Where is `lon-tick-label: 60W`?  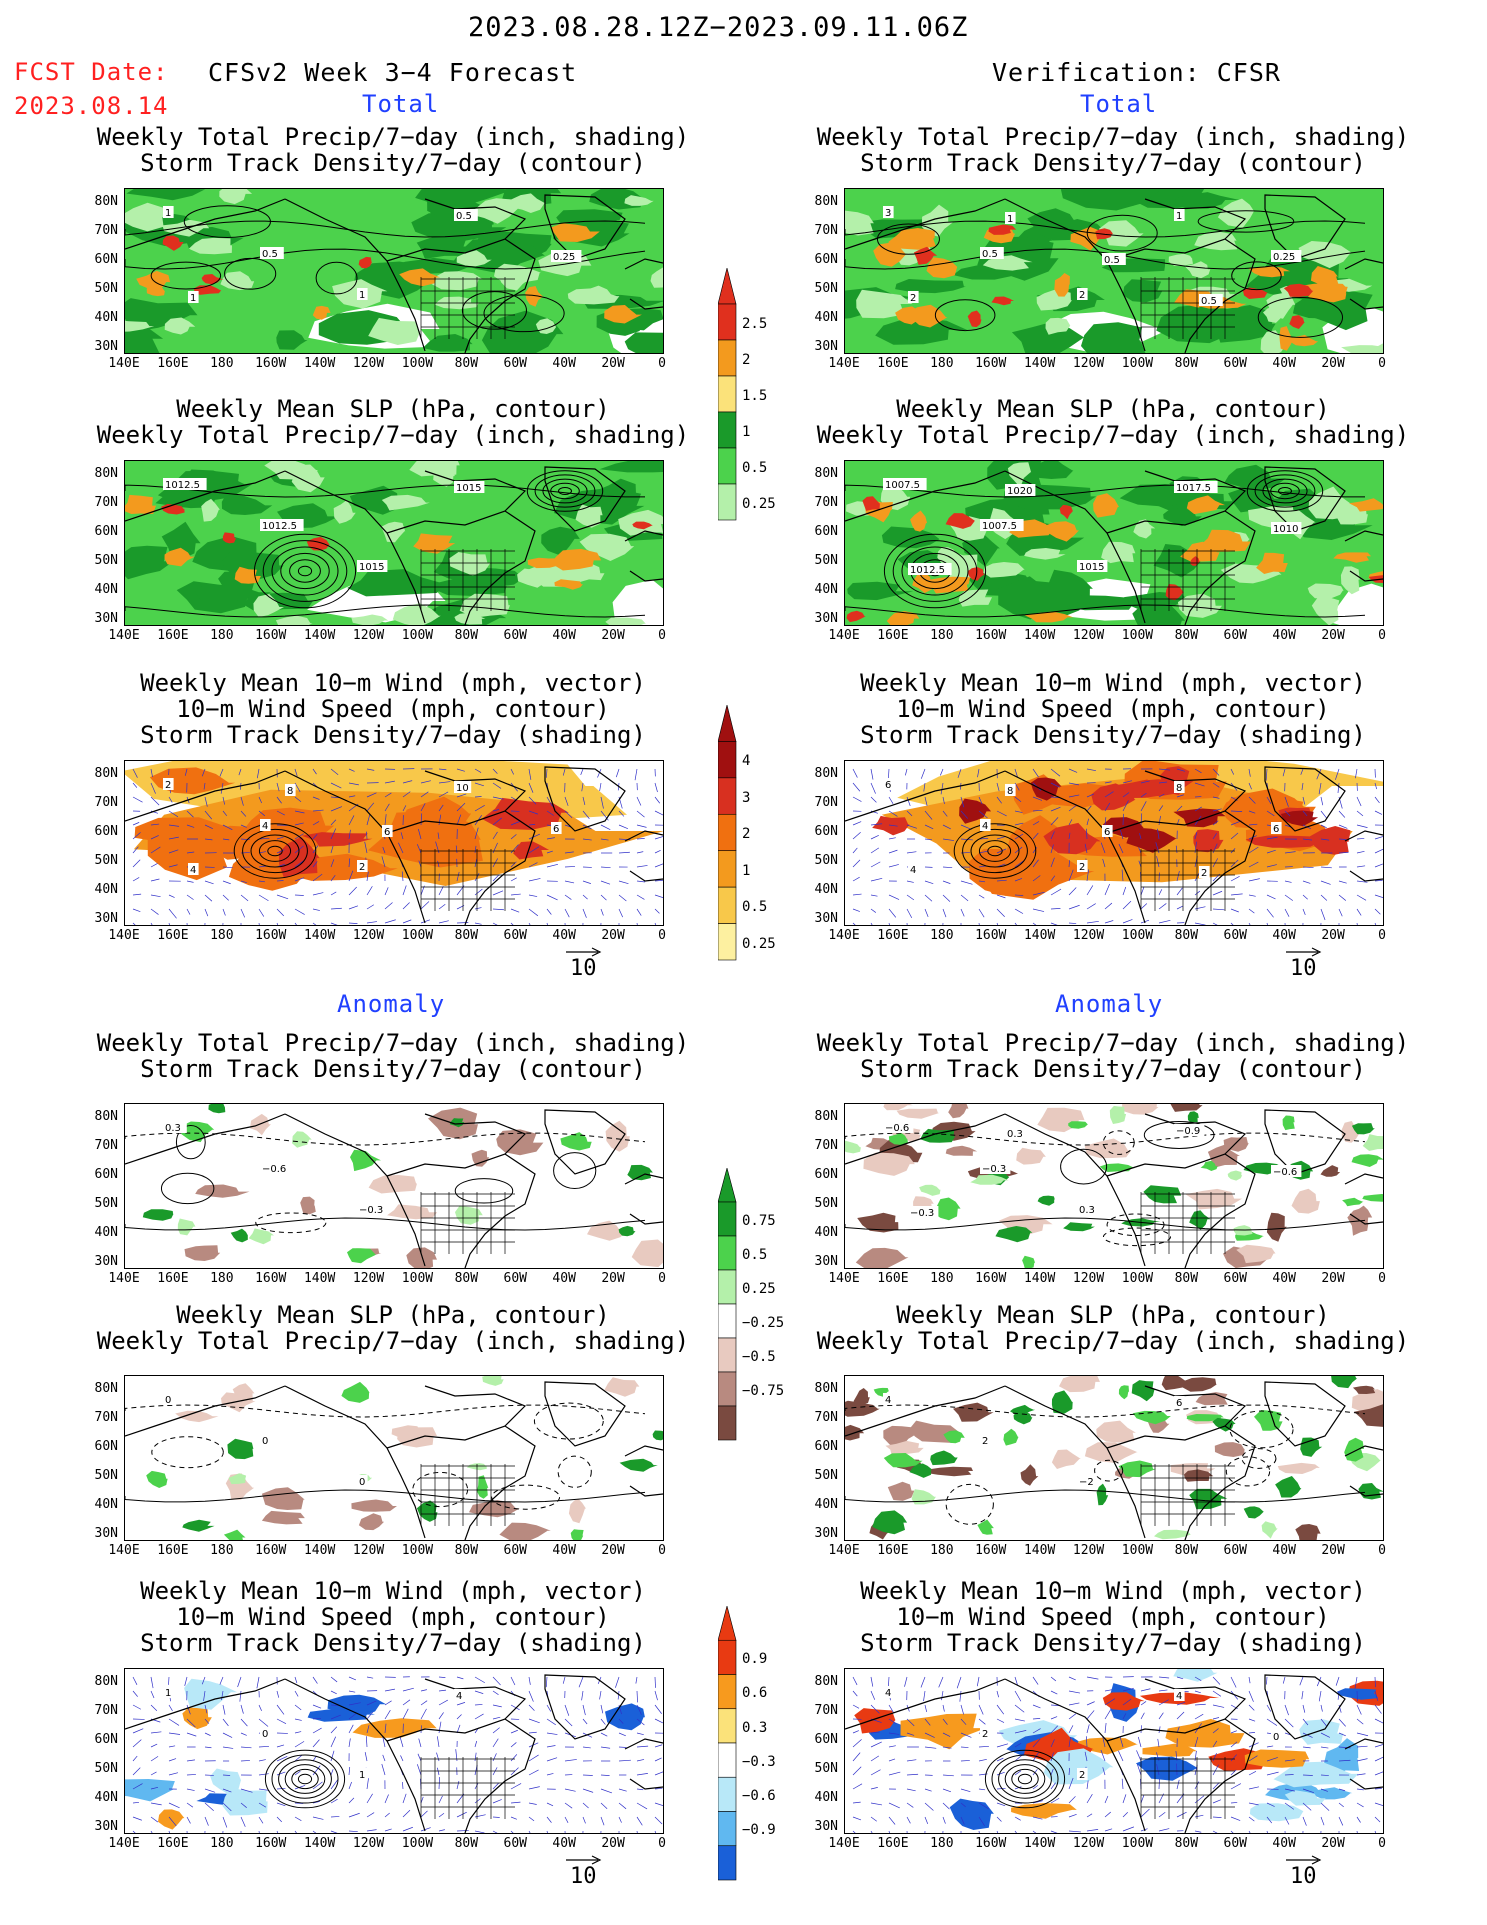 lon-tick-label: 60W is located at coordinates (1235, 635).